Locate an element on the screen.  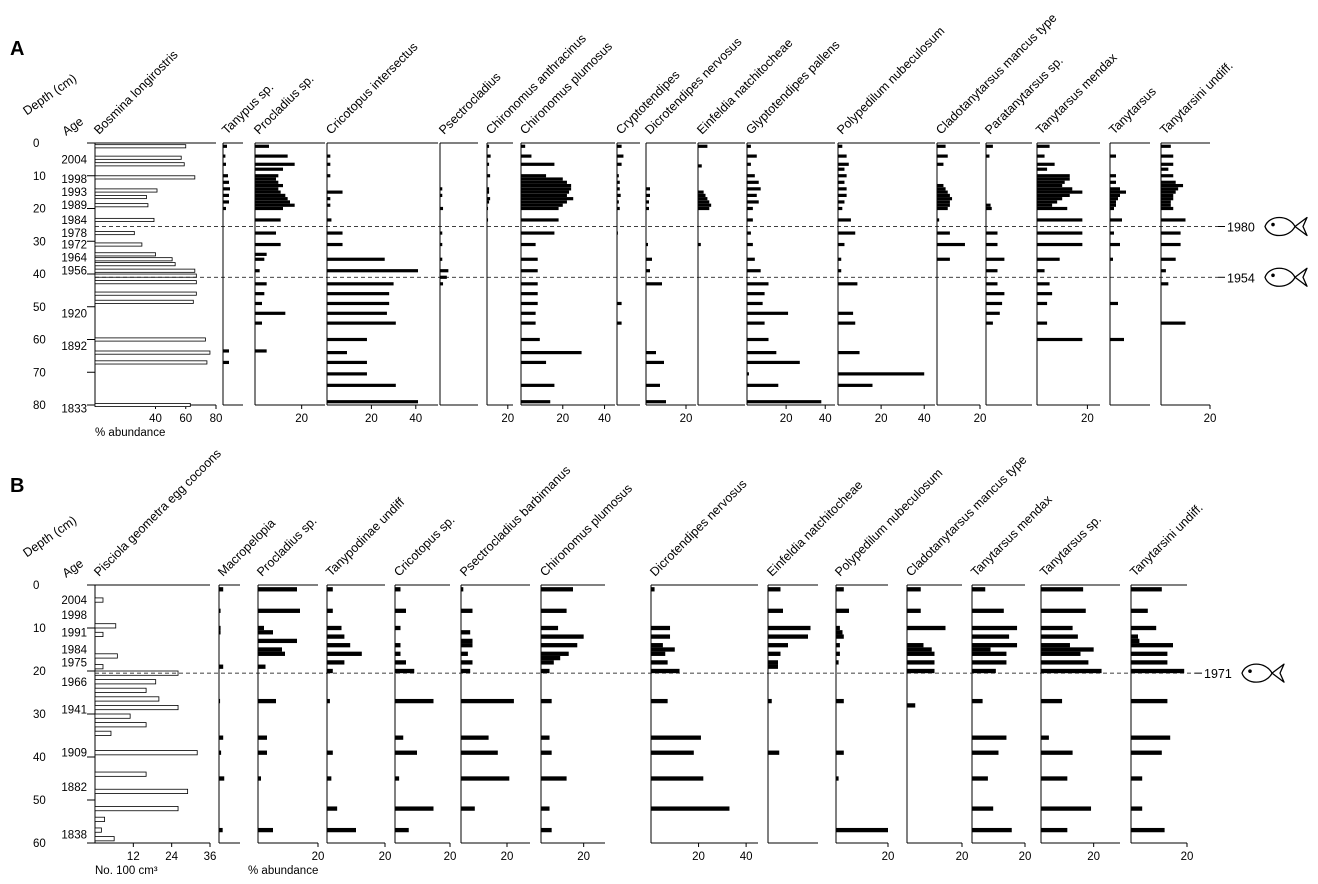
panel-b-col-3-tick-label: 20 is located at coordinates (385, 857).